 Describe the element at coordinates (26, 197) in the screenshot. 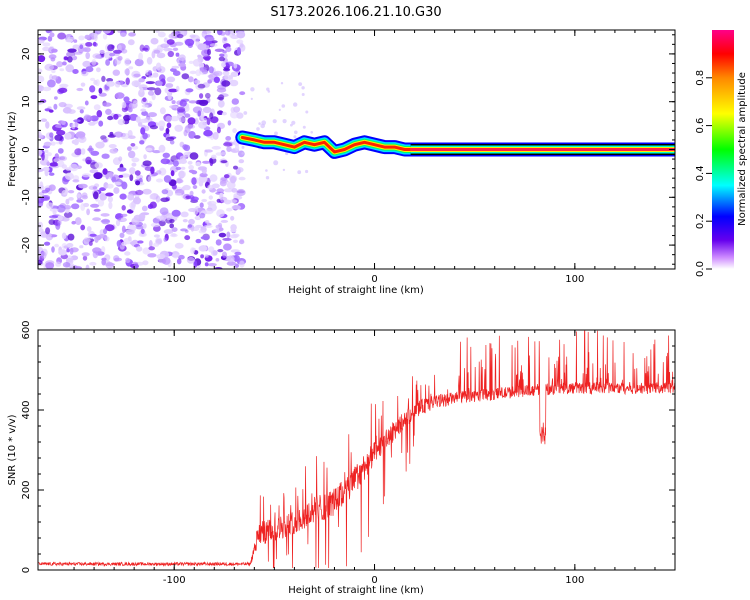

I see `y-tick-label: -10` at that location.